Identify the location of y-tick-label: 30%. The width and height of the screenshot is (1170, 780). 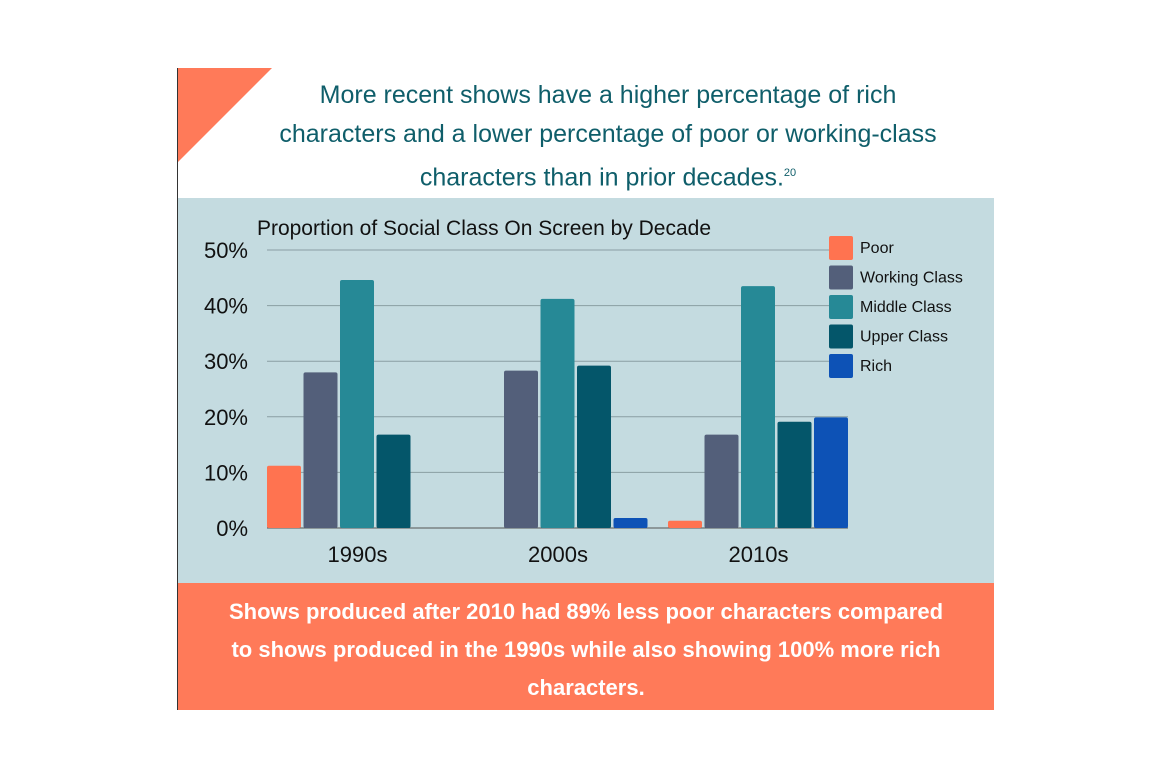
(226, 361).